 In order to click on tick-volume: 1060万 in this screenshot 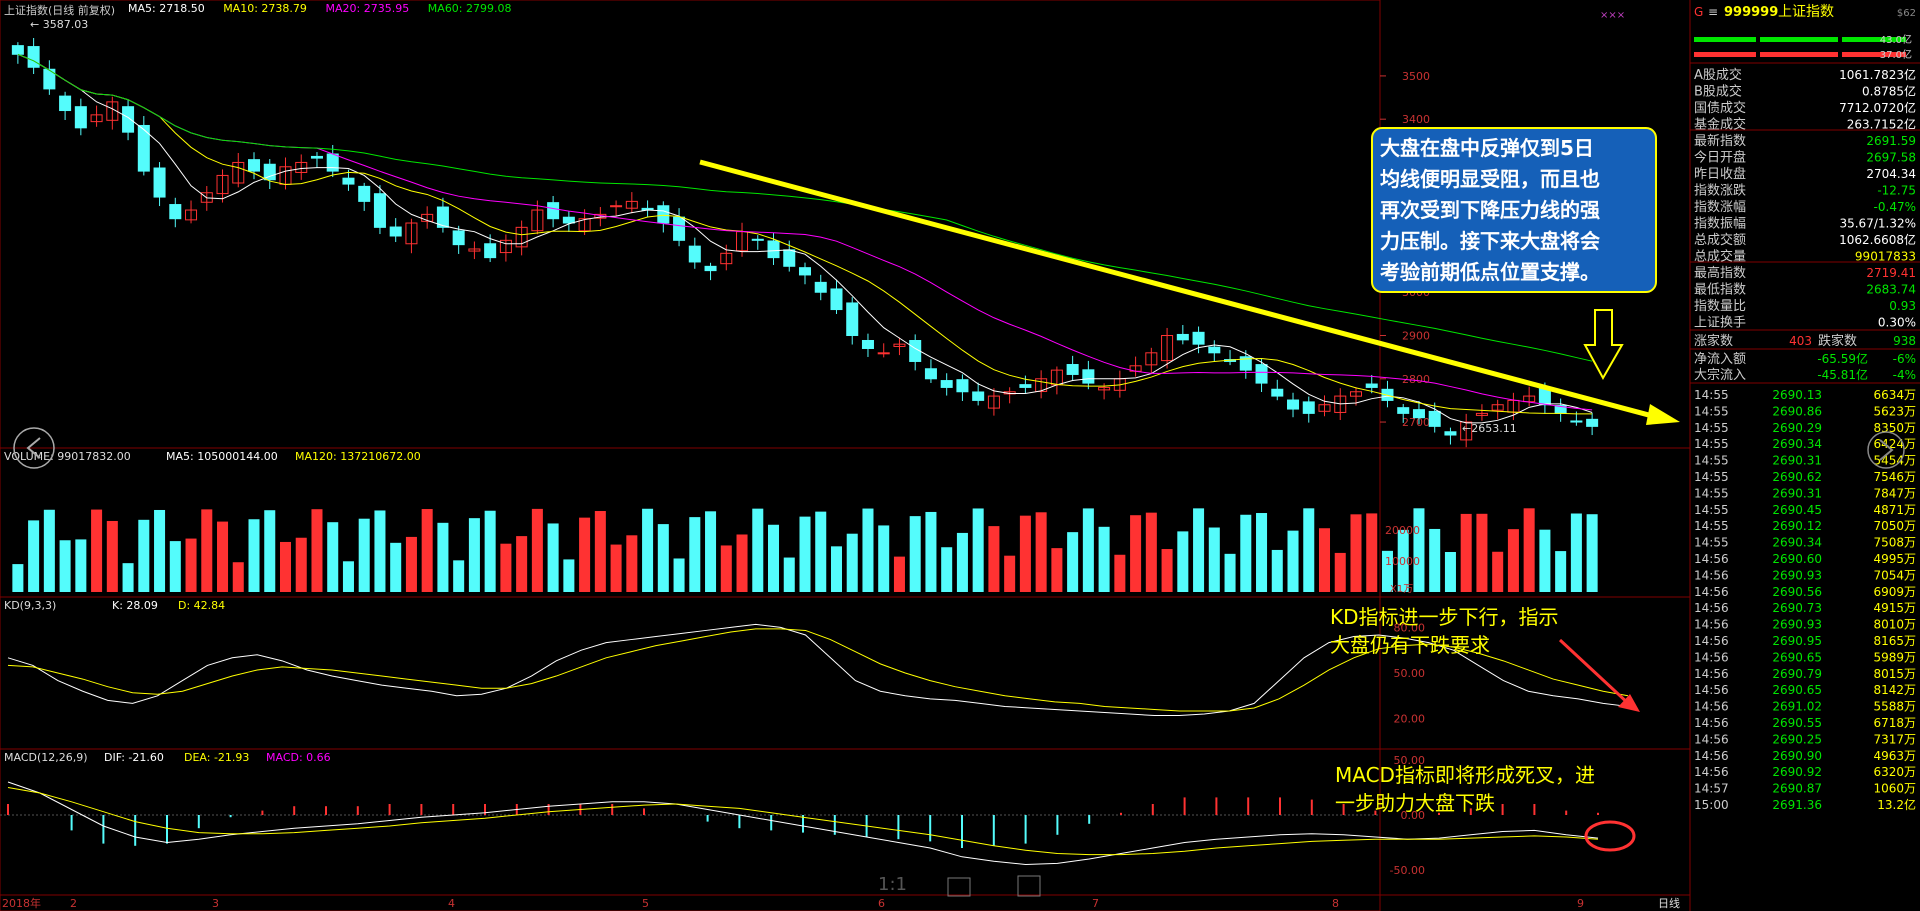, I will do `click(1894, 789)`.